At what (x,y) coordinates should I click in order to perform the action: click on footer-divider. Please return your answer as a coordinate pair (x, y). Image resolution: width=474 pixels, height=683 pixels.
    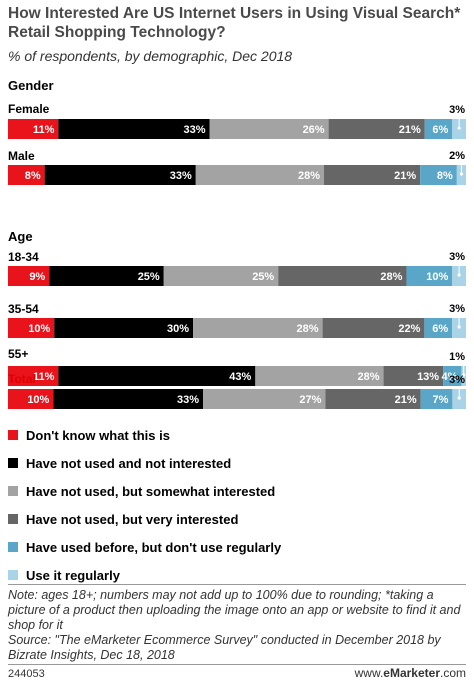
    Looking at the image, I should click on (237, 664).